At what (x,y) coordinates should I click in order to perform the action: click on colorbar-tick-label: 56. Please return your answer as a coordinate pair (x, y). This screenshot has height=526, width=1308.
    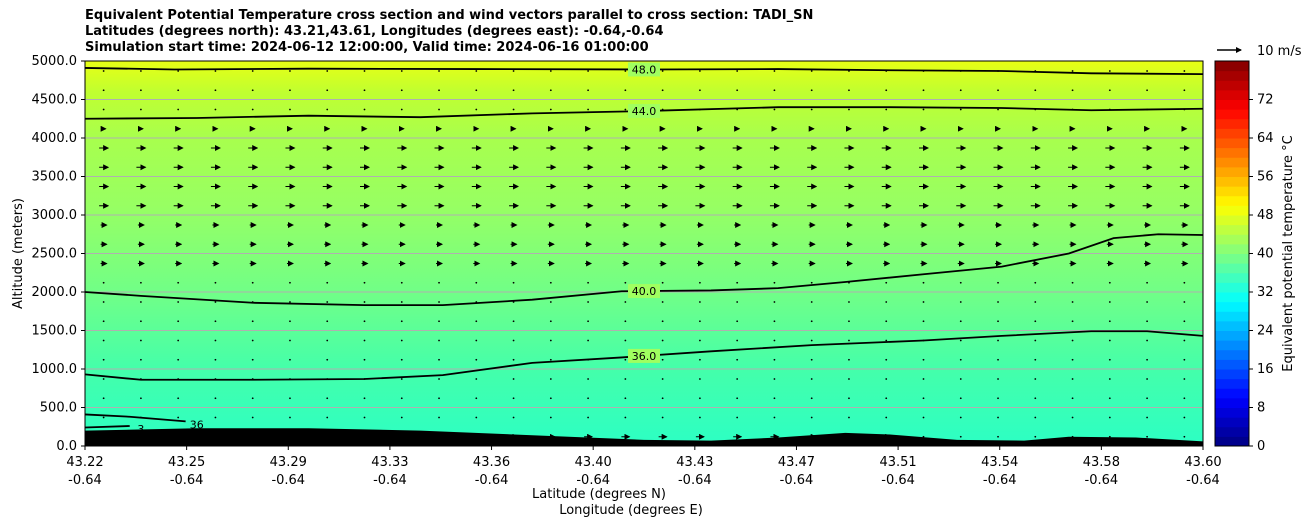
    Looking at the image, I should click on (1265, 177).